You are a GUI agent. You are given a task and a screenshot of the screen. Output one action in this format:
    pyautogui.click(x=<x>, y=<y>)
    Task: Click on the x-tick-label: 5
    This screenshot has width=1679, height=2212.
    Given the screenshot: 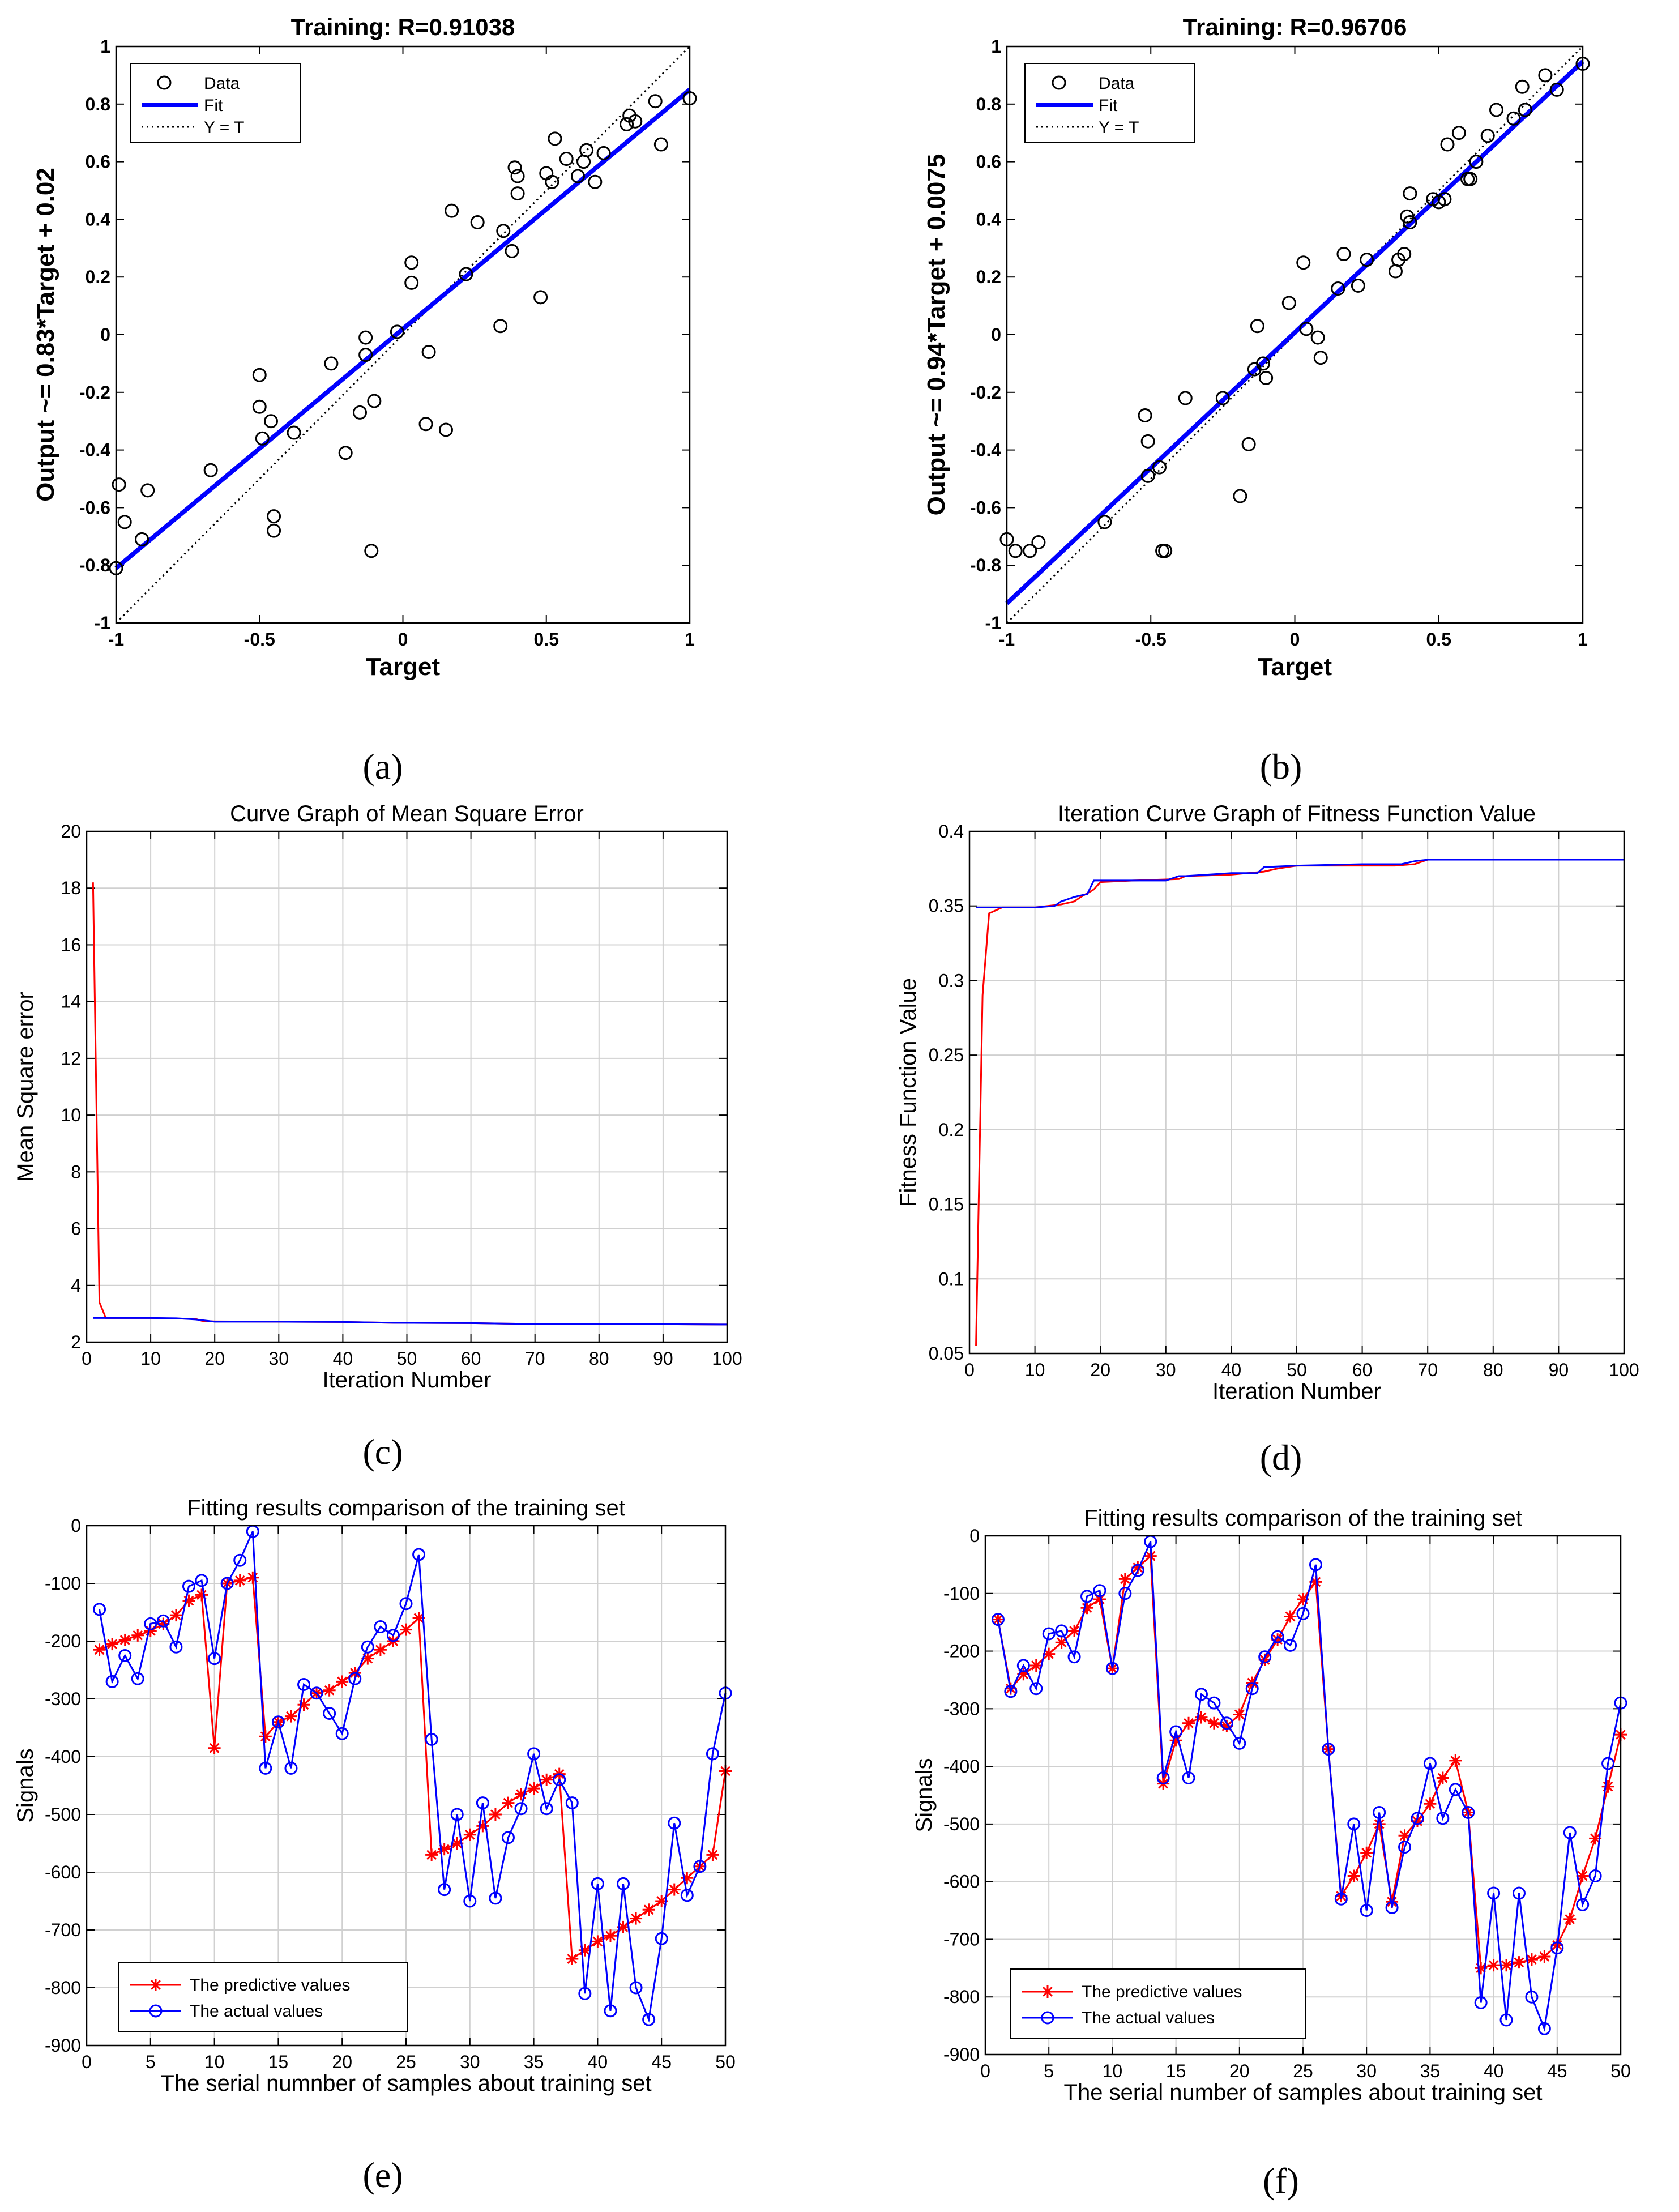 What is the action you would take?
    pyautogui.click(x=151, y=2062)
    